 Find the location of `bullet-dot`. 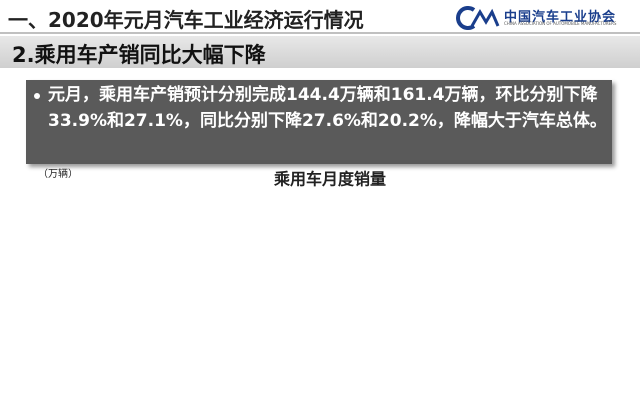

bullet-dot is located at coordinates (37, 96).